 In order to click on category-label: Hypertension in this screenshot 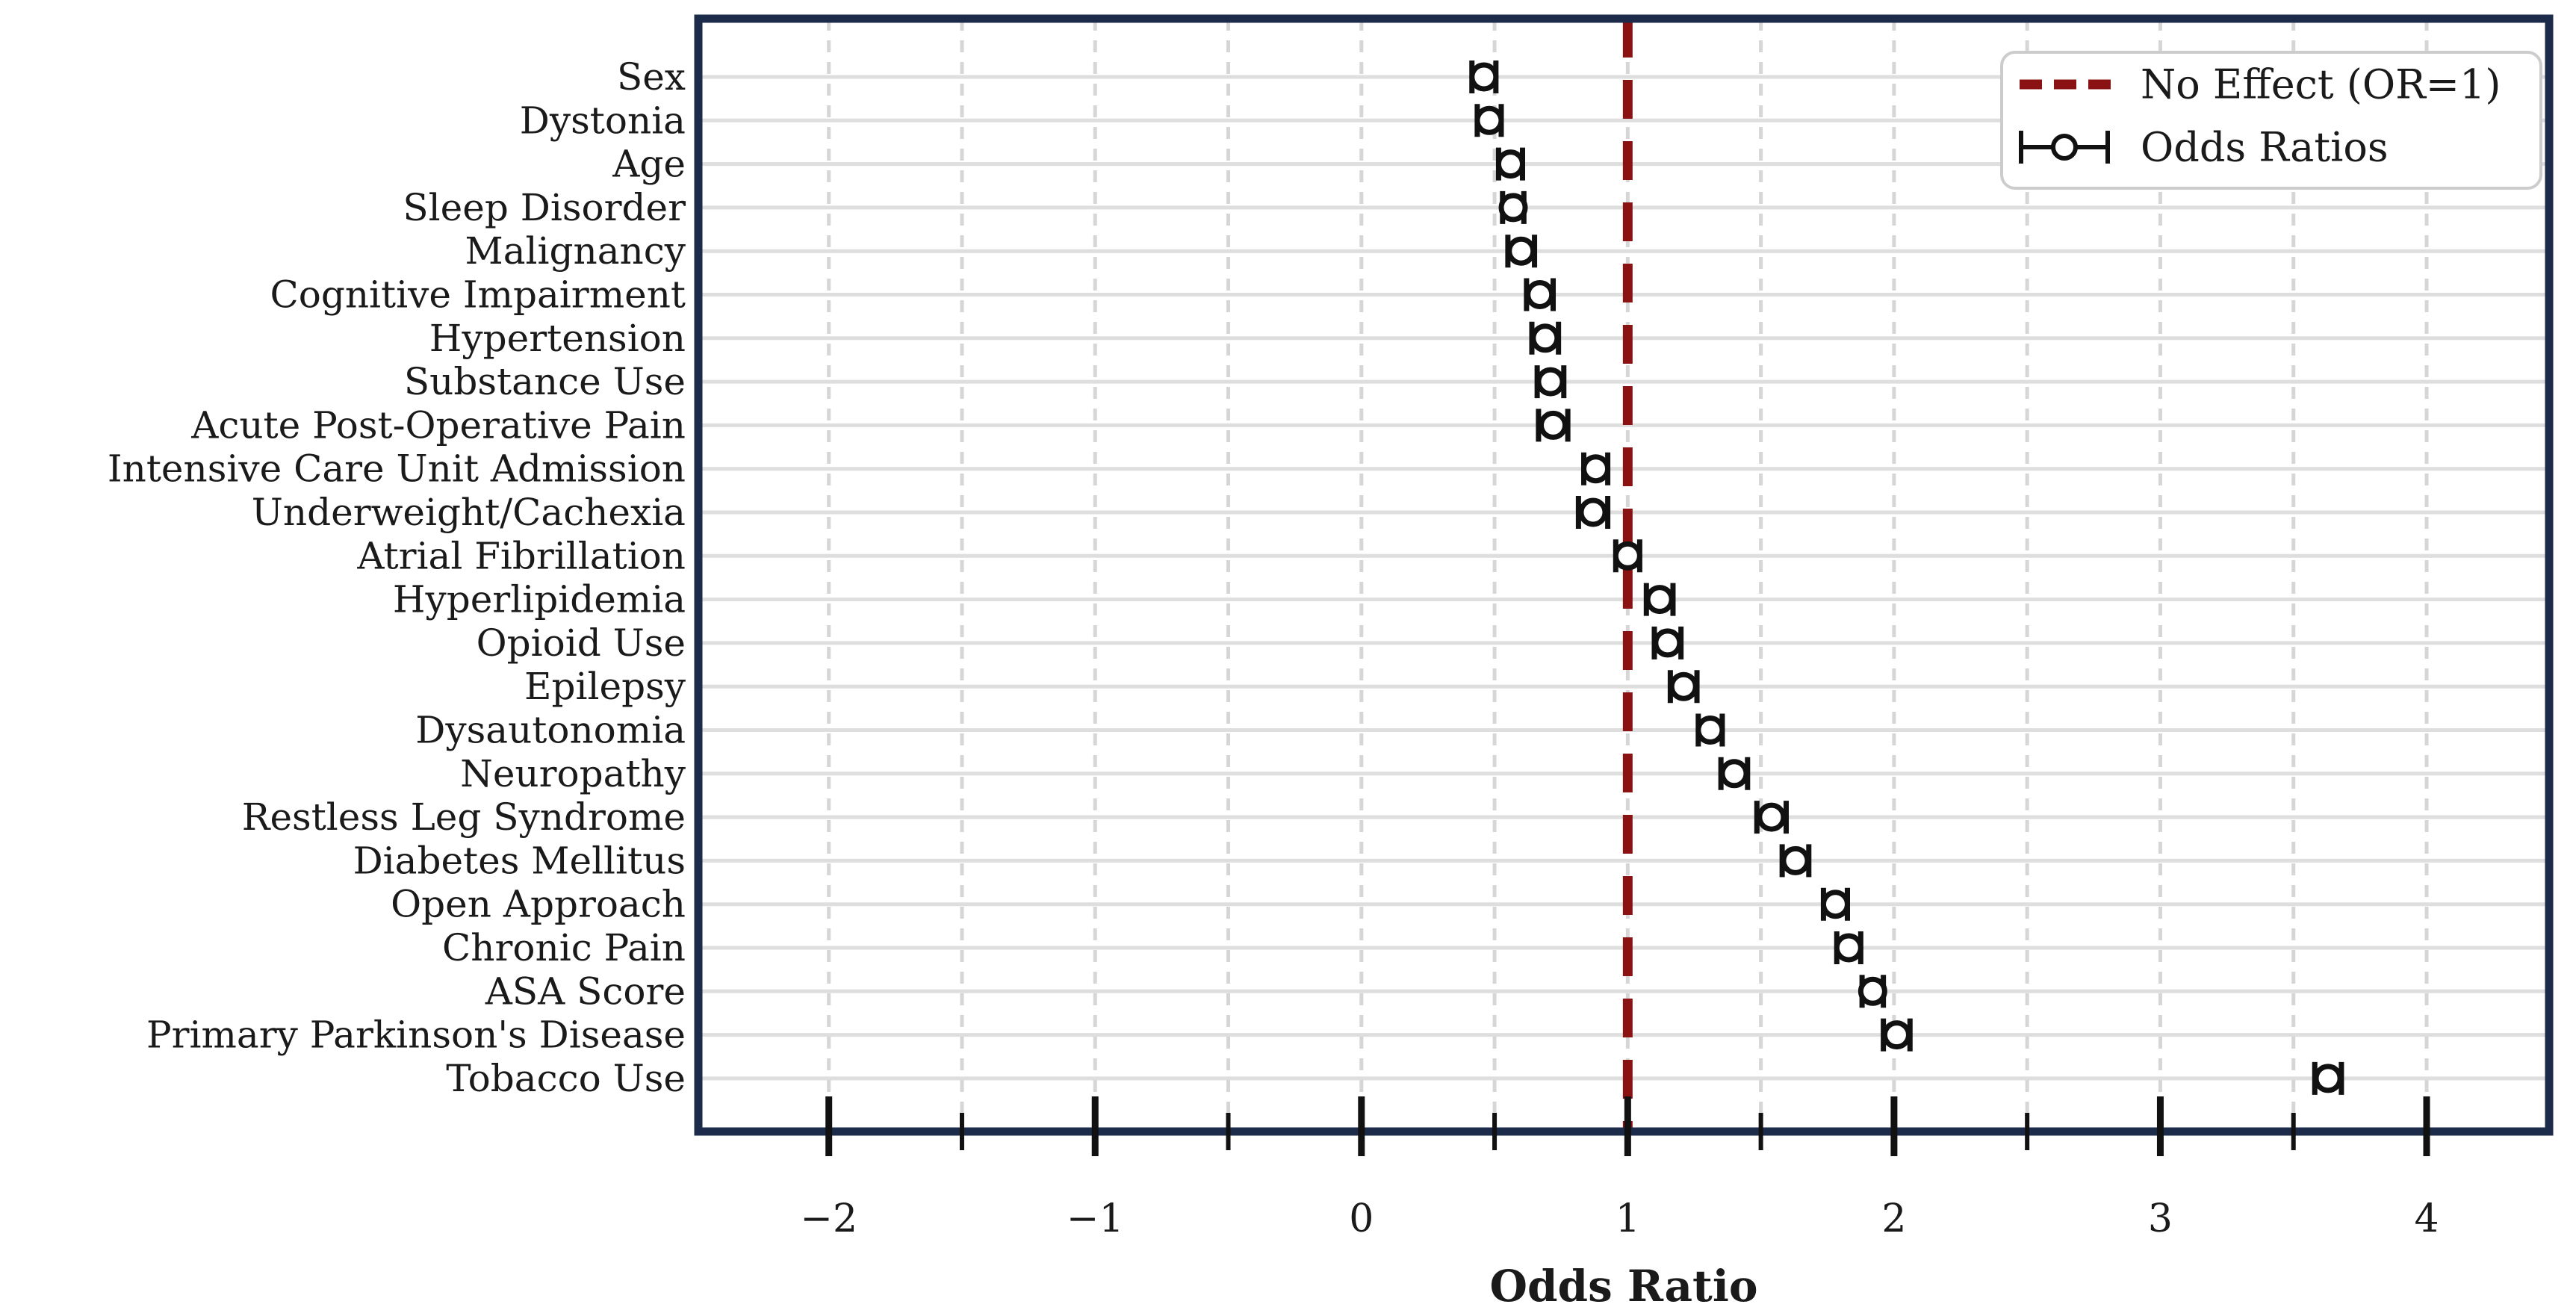, I will do `click(557, 338)`.